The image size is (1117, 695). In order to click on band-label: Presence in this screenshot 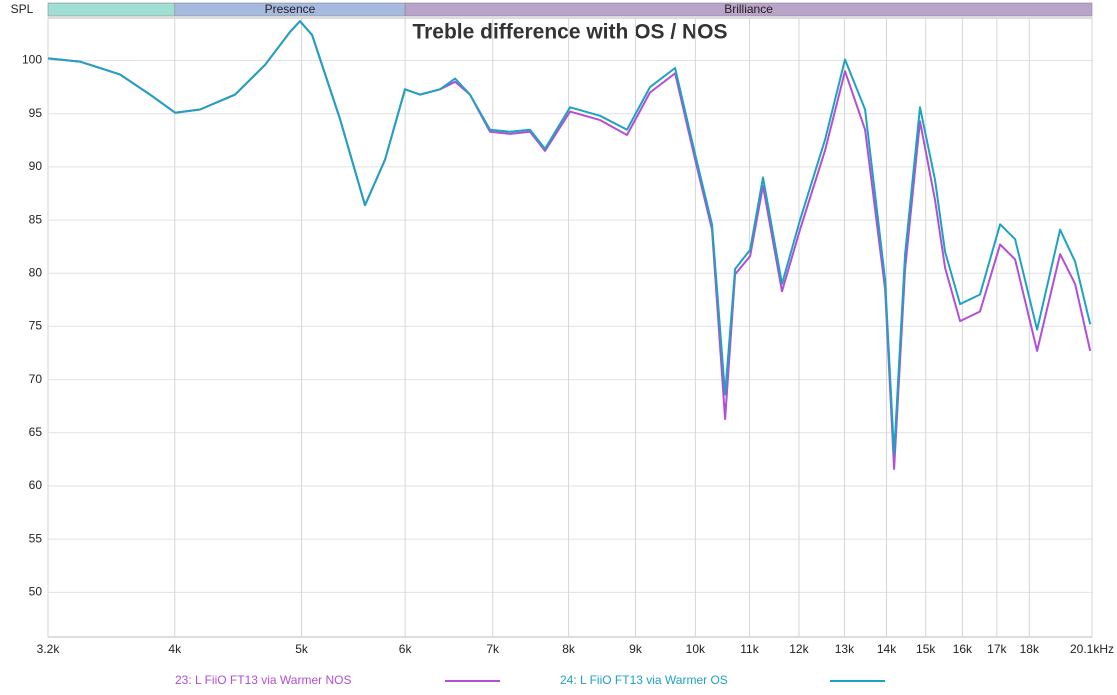, I will do `click(290, 9)`.